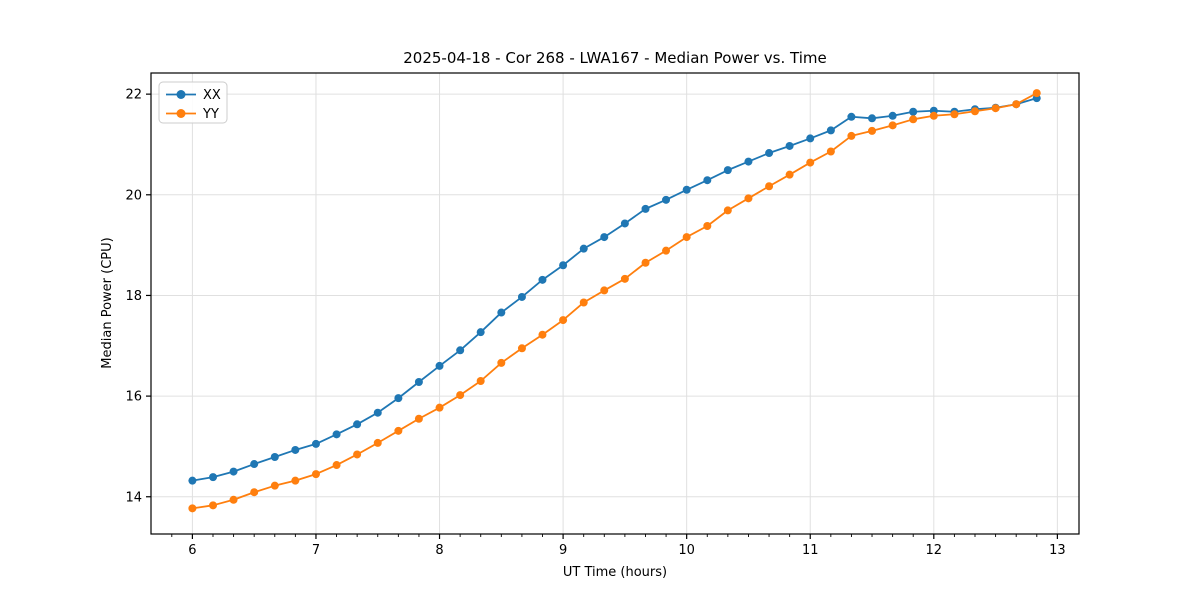 The image size is (1200, 600). What do you see at coordinates (439, 550) in the screenshot?
I see `x-tick-label: 8` at bounding box center [439, 550].